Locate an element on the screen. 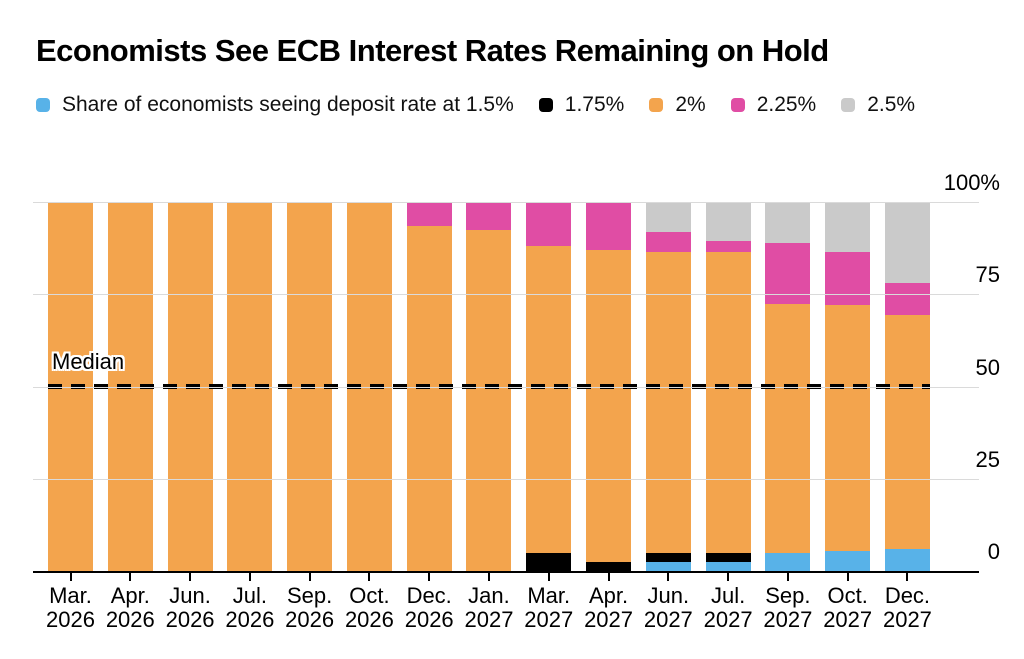  median-label: Median is located at coordinates (88, 361).